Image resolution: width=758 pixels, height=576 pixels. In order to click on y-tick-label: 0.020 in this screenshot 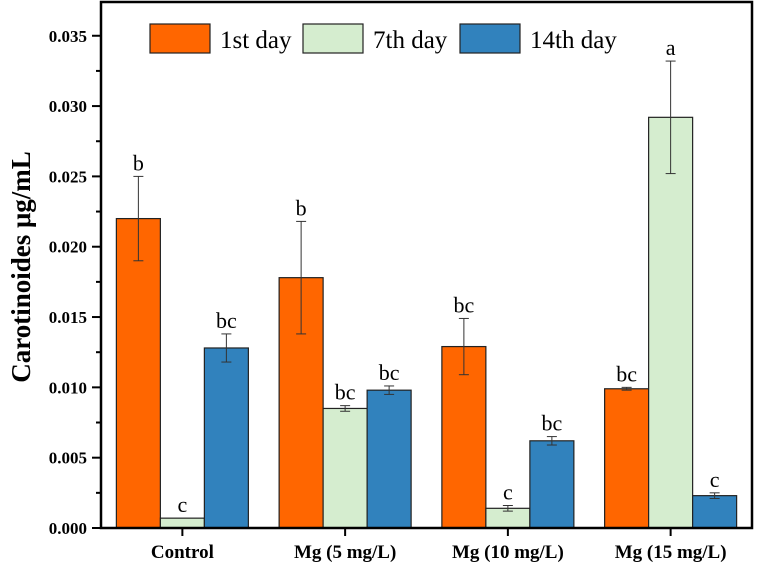, I will do `click(68, 247)`.